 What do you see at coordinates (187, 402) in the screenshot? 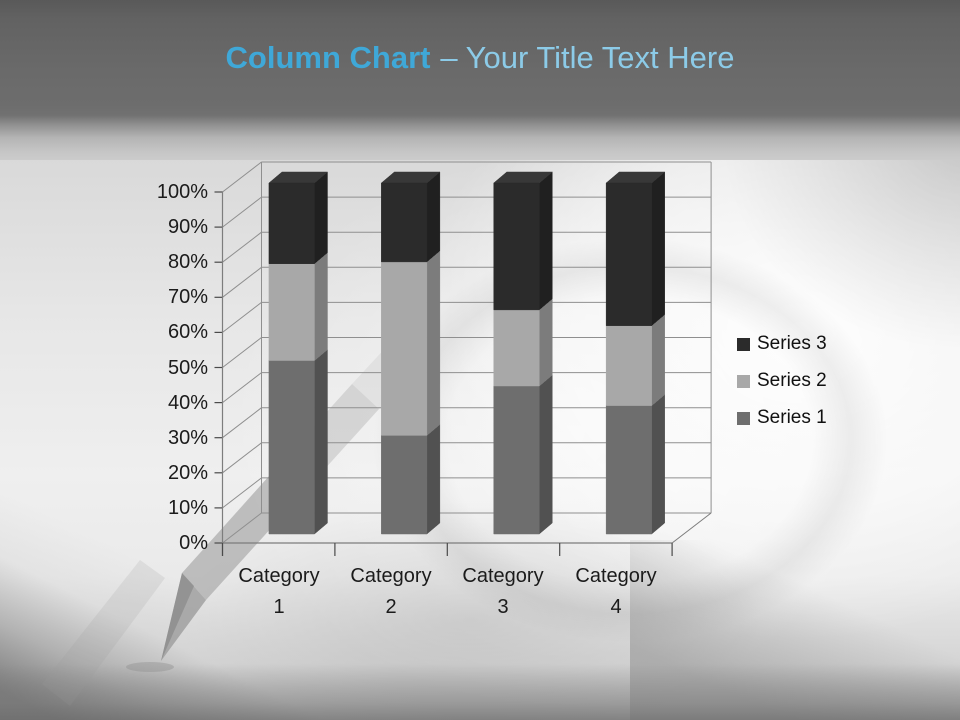
I see `y-axis-tick-label: 40%` at bounding box center [187, 402].